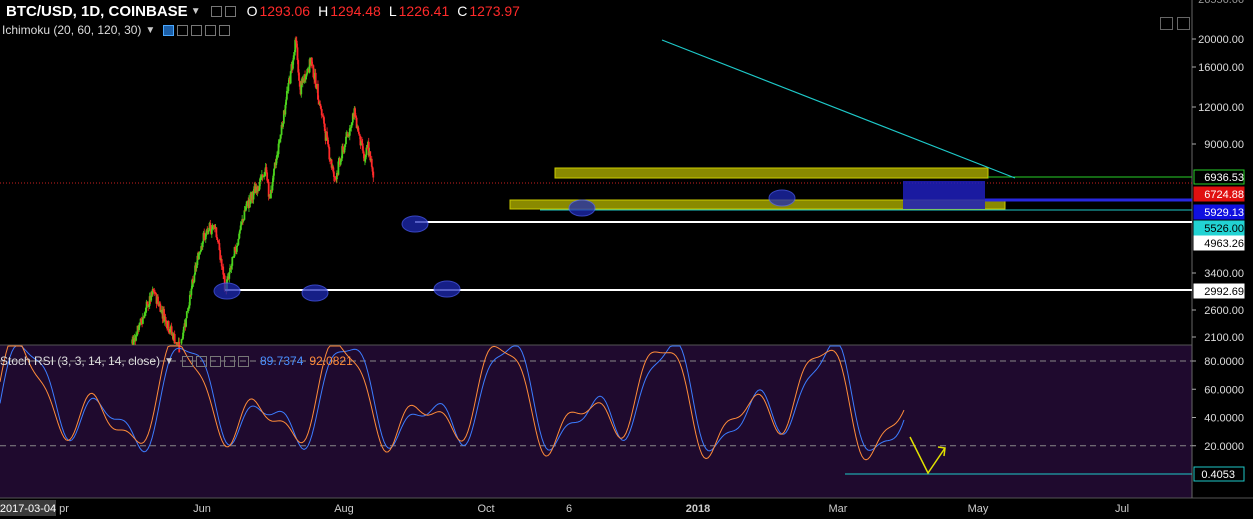 The width and height of the screenshot is (1253, 519). Describe the element at coordinates (72, 30) in the screenshot. I see `ichimoku-label: Ichimoku (20, 60, 120, 30)` at that location.